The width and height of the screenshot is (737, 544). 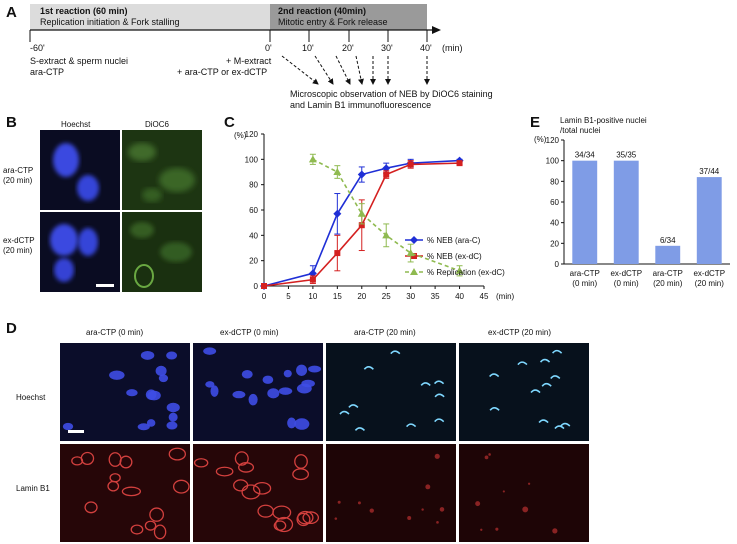 What do you see at coordinates (76, 431) in the screenshot?
I see `scale-bar` at bounding box center [76, 431].